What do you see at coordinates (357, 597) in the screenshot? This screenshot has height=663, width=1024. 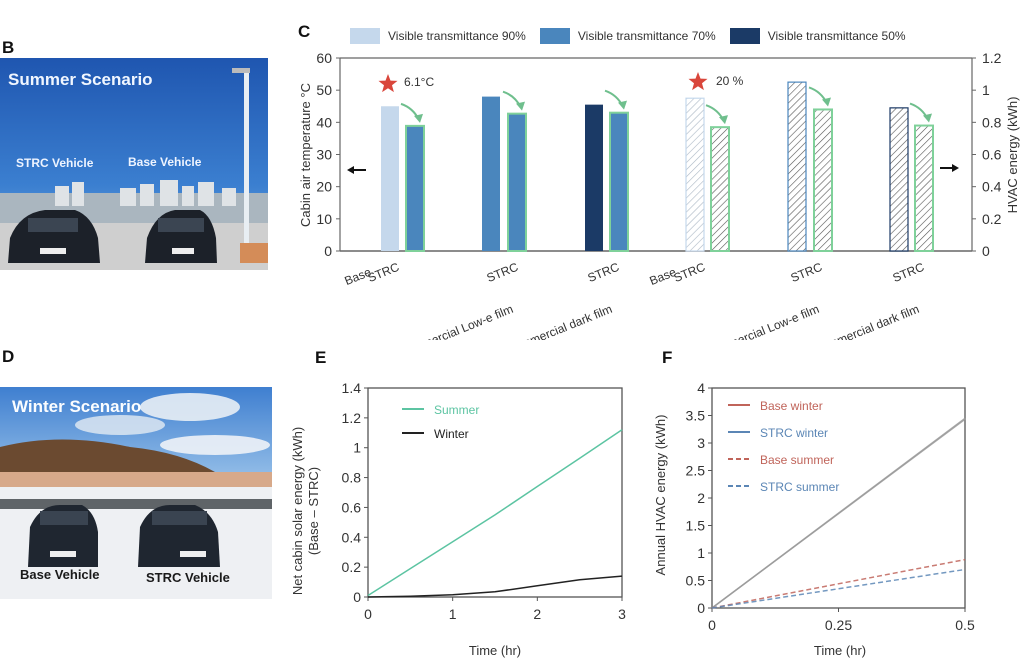 I see `e-y-tick-label: 0` at bounding box center [357, 597].